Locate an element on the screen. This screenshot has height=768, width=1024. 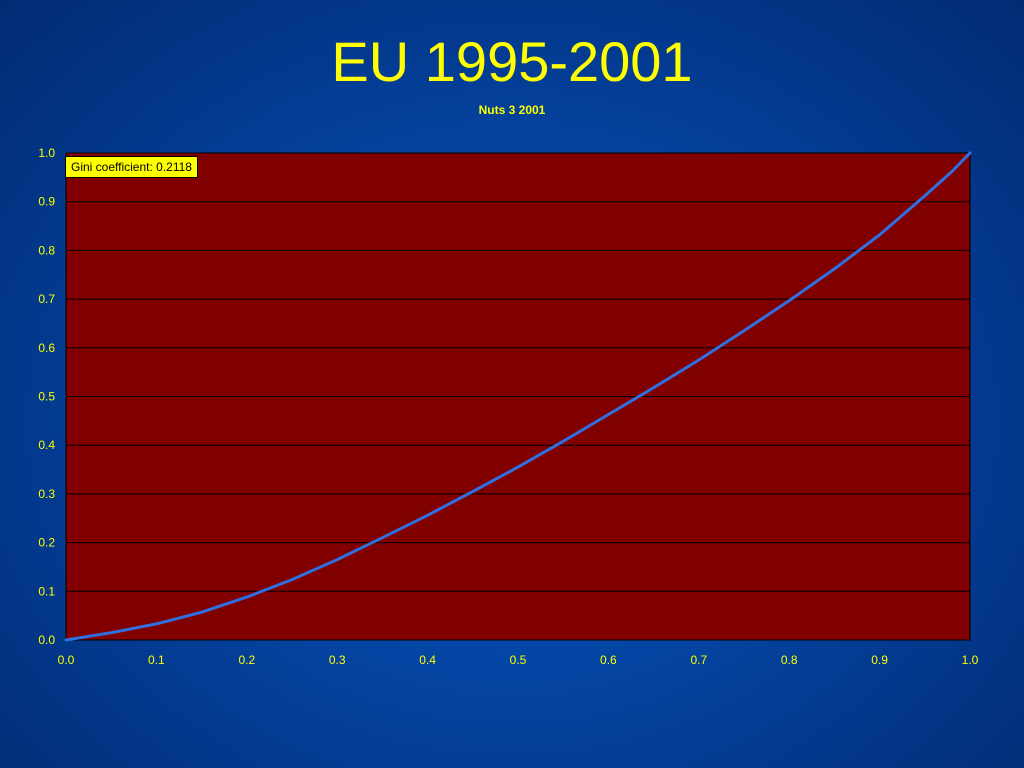
y-tick-label: 1.0 is located at coordinates (46, 153).